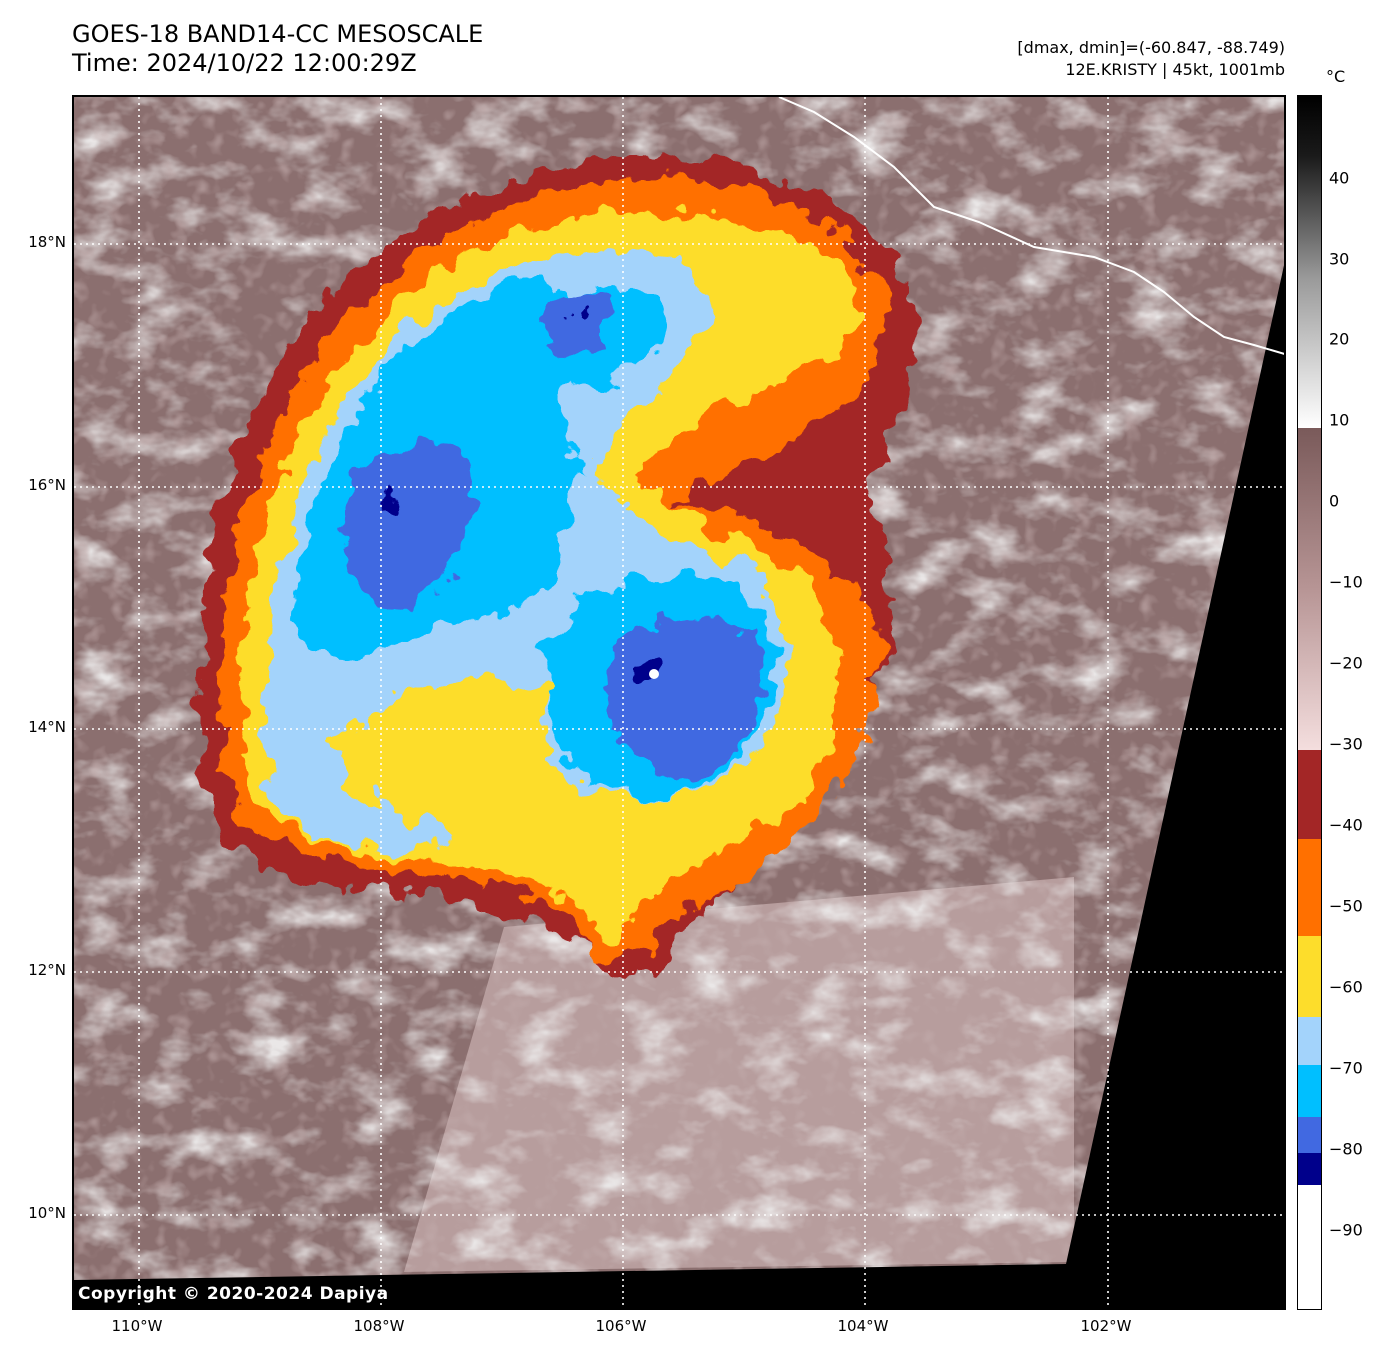 This screenshot has width=1390, height=1359. Describe the element at coordinates (1309, 1135) in the screenshot. I see `colorbar-band-royalblue` at that location.